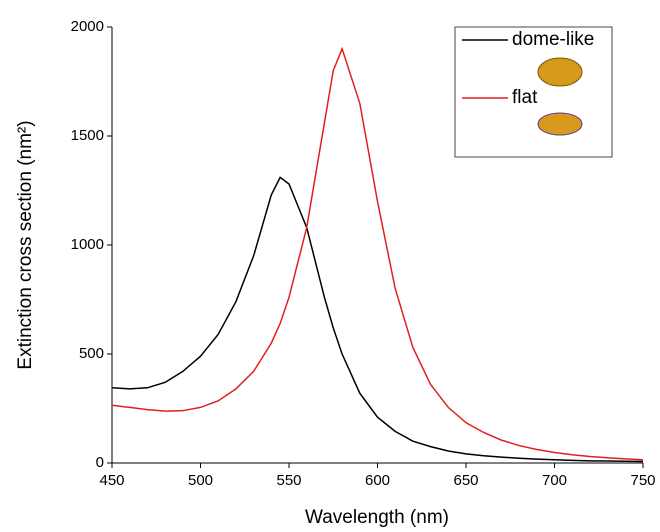 This screenshot has height=532, width=660. I want to click on legend-box, so click(533, 92).